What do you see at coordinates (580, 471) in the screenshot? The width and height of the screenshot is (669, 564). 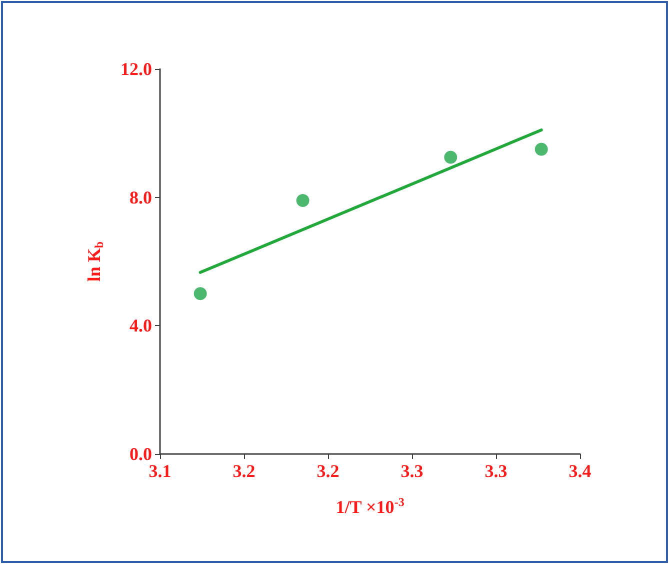 I see `x-tick-label: 3.4` at bounding box center [580, 471].